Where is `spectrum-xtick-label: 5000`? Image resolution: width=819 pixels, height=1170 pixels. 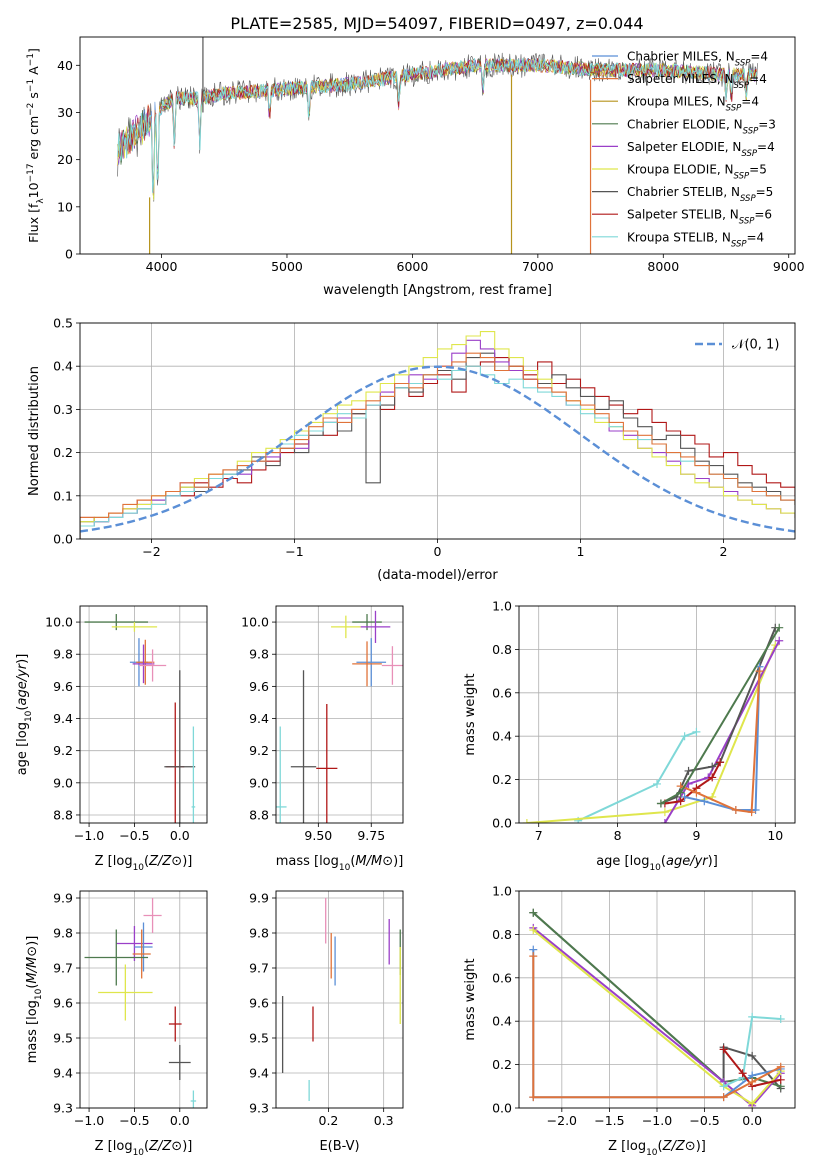
spectrum-xtick-label: 5000 is located at coordinates (287, 266).